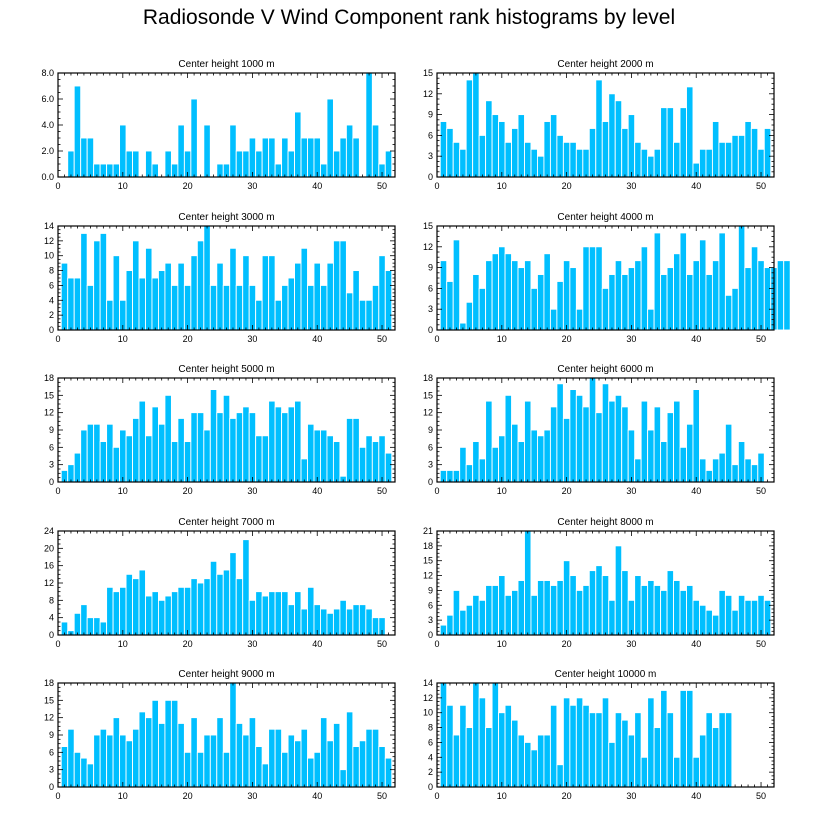 Image resolution: width=818 pixels, height=824 pixels. Describe the element at coordinates (226, 369) in the screenshot. I see `panel-title: Center height 5000 m` at that location.